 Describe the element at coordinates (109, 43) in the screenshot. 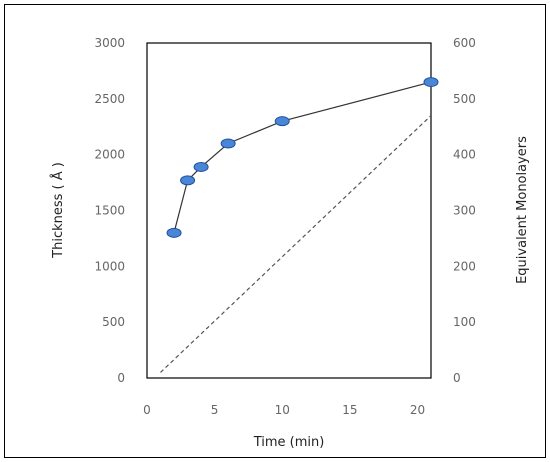

I see `y-tick-label: 3000` at that location.